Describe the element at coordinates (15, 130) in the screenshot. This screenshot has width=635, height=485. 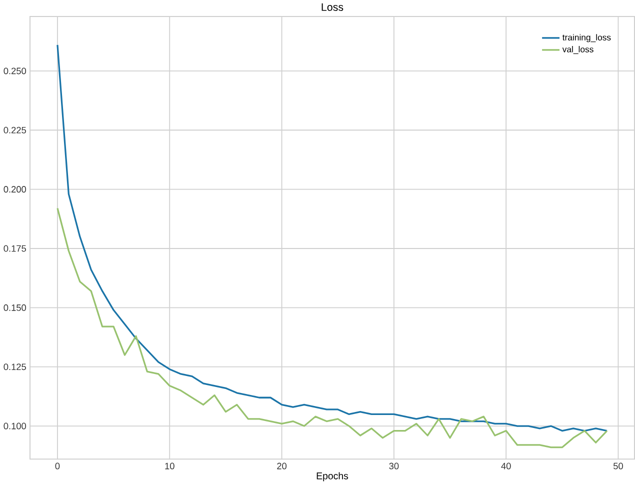
I see `y-tick-label: 0.225` at that location.